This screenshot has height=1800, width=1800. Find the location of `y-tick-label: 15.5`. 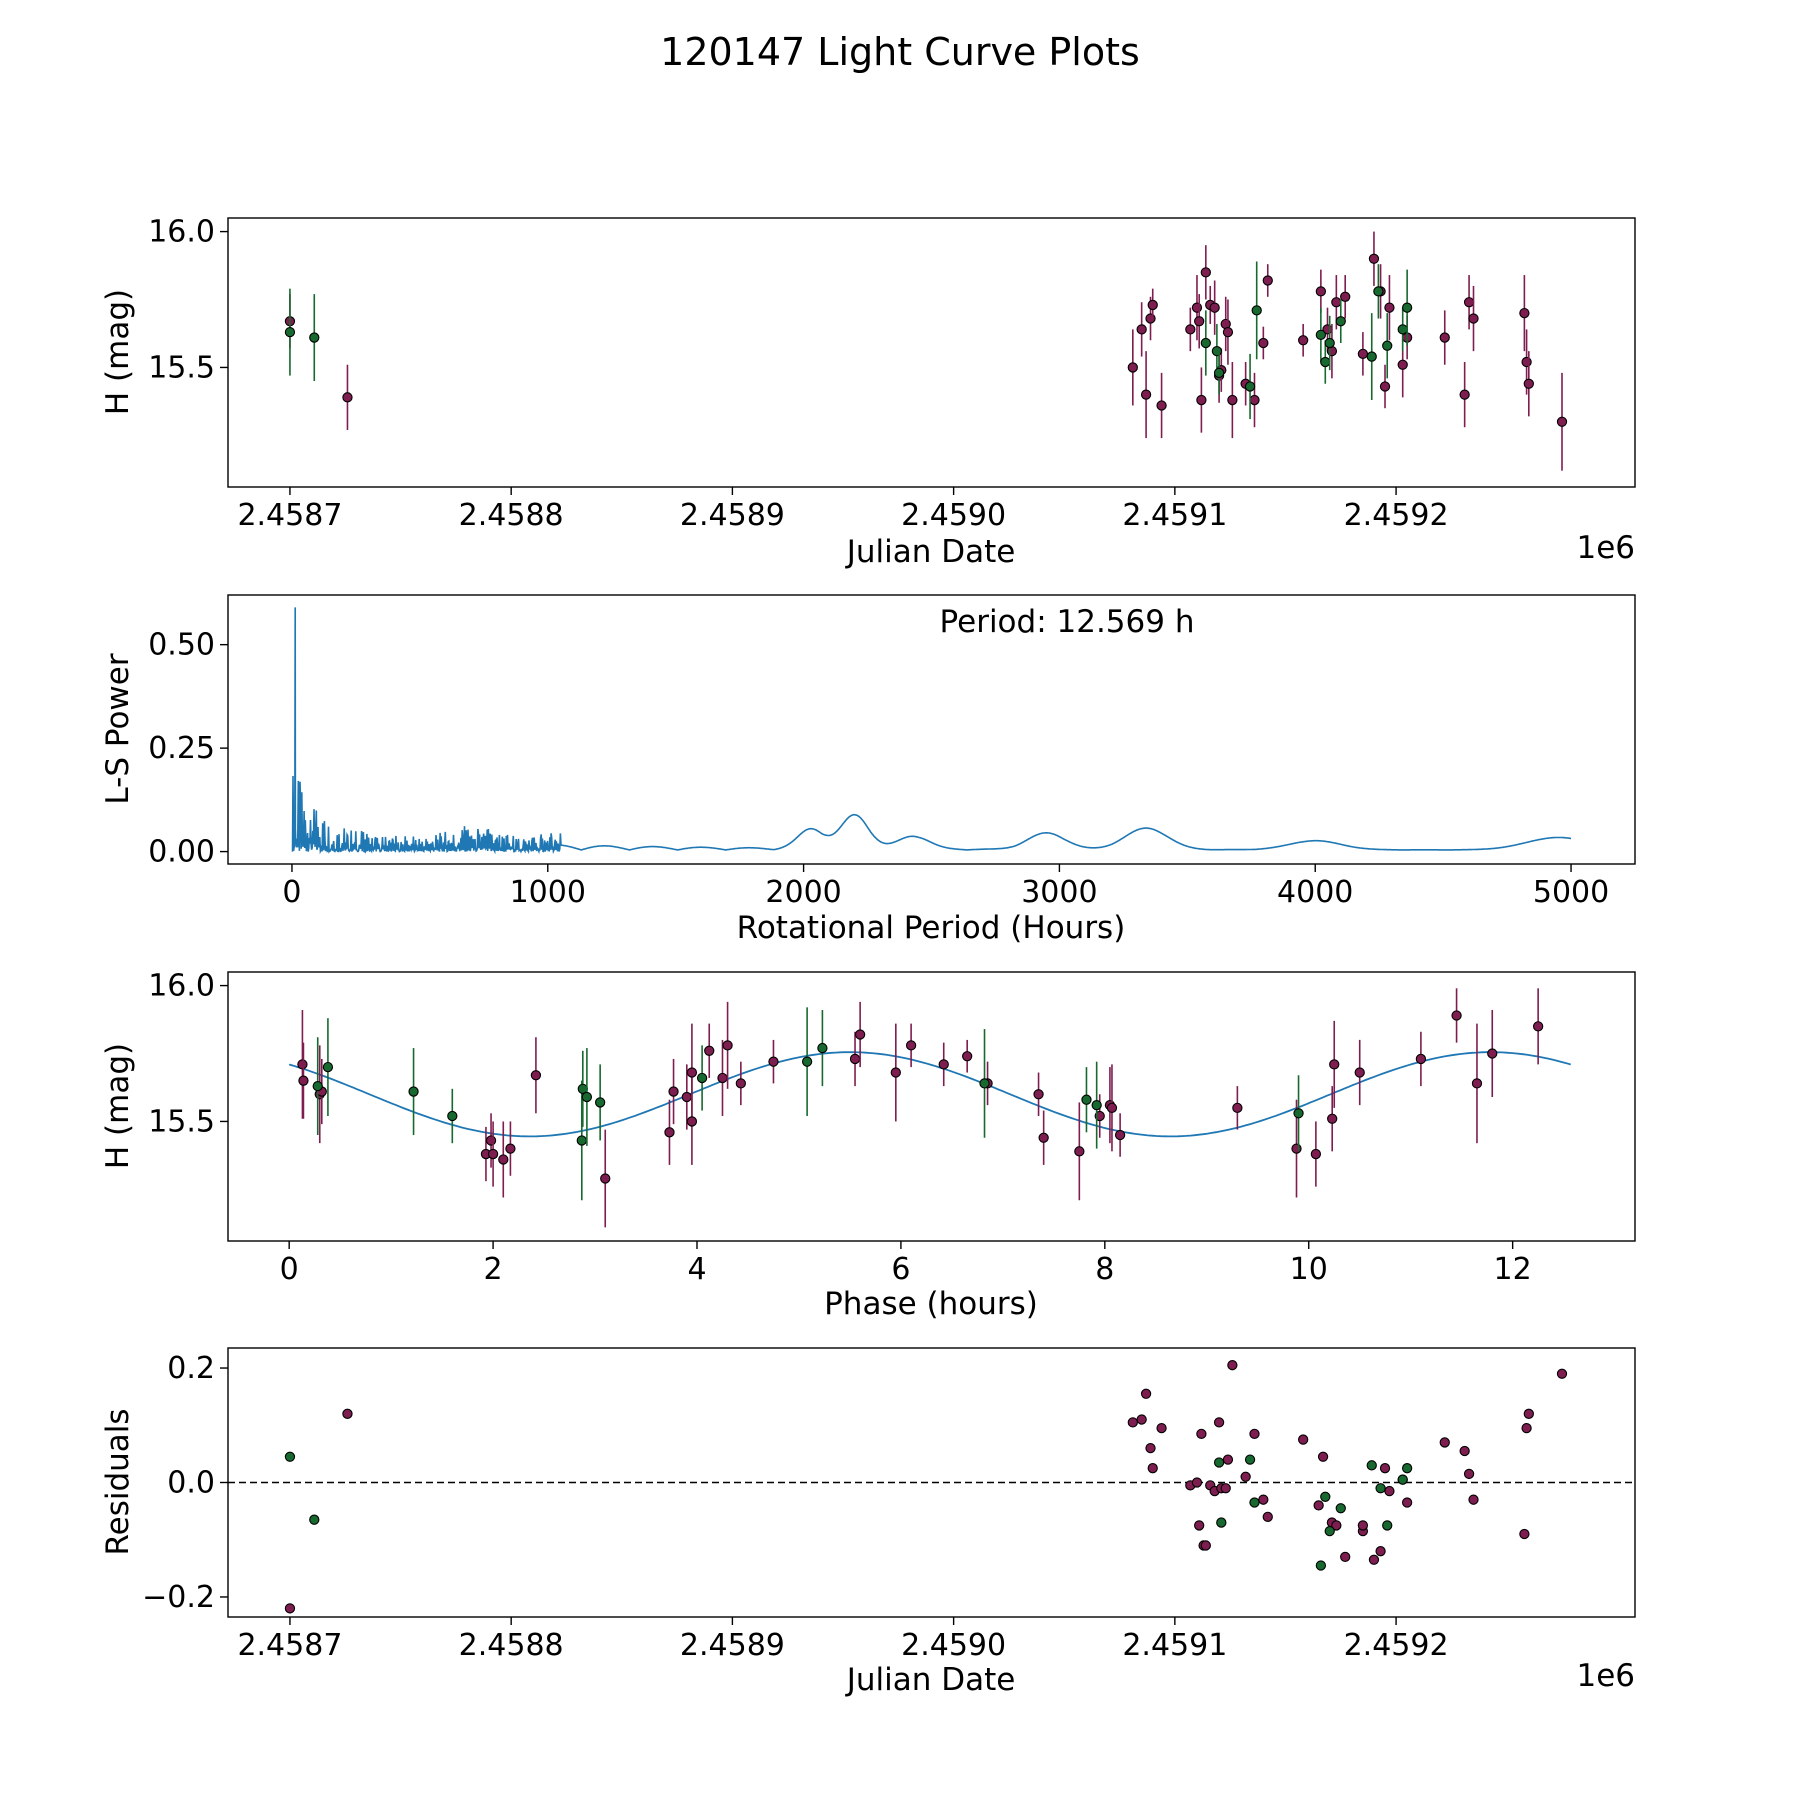

y-tick-label: 15.5 is located at coordinates (181, 1121).